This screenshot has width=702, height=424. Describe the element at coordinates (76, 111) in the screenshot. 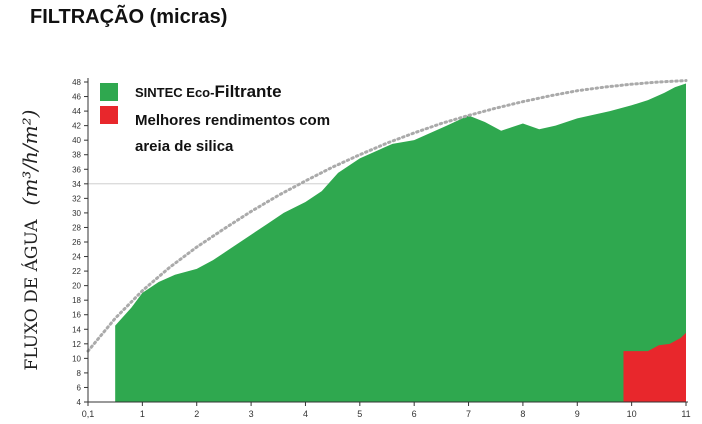

I see `y-tick-label-20: 44` at that location.